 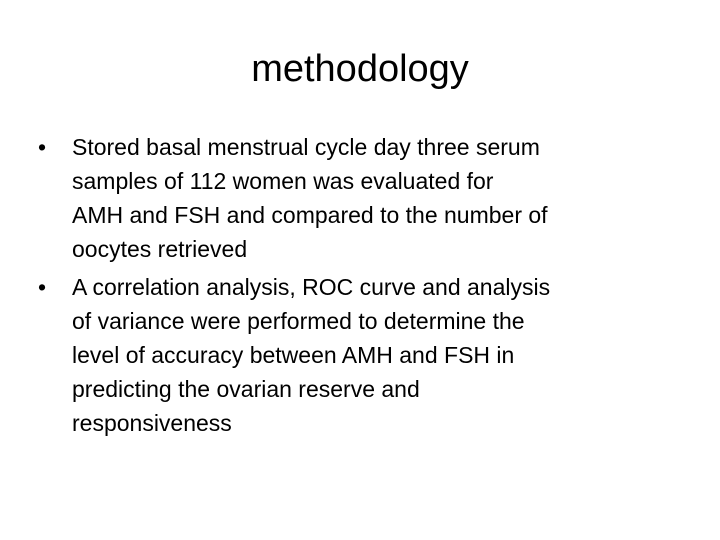 I want to click on bullet-line: samples of 112 women was evaluated for, so click(x=283, y=181).